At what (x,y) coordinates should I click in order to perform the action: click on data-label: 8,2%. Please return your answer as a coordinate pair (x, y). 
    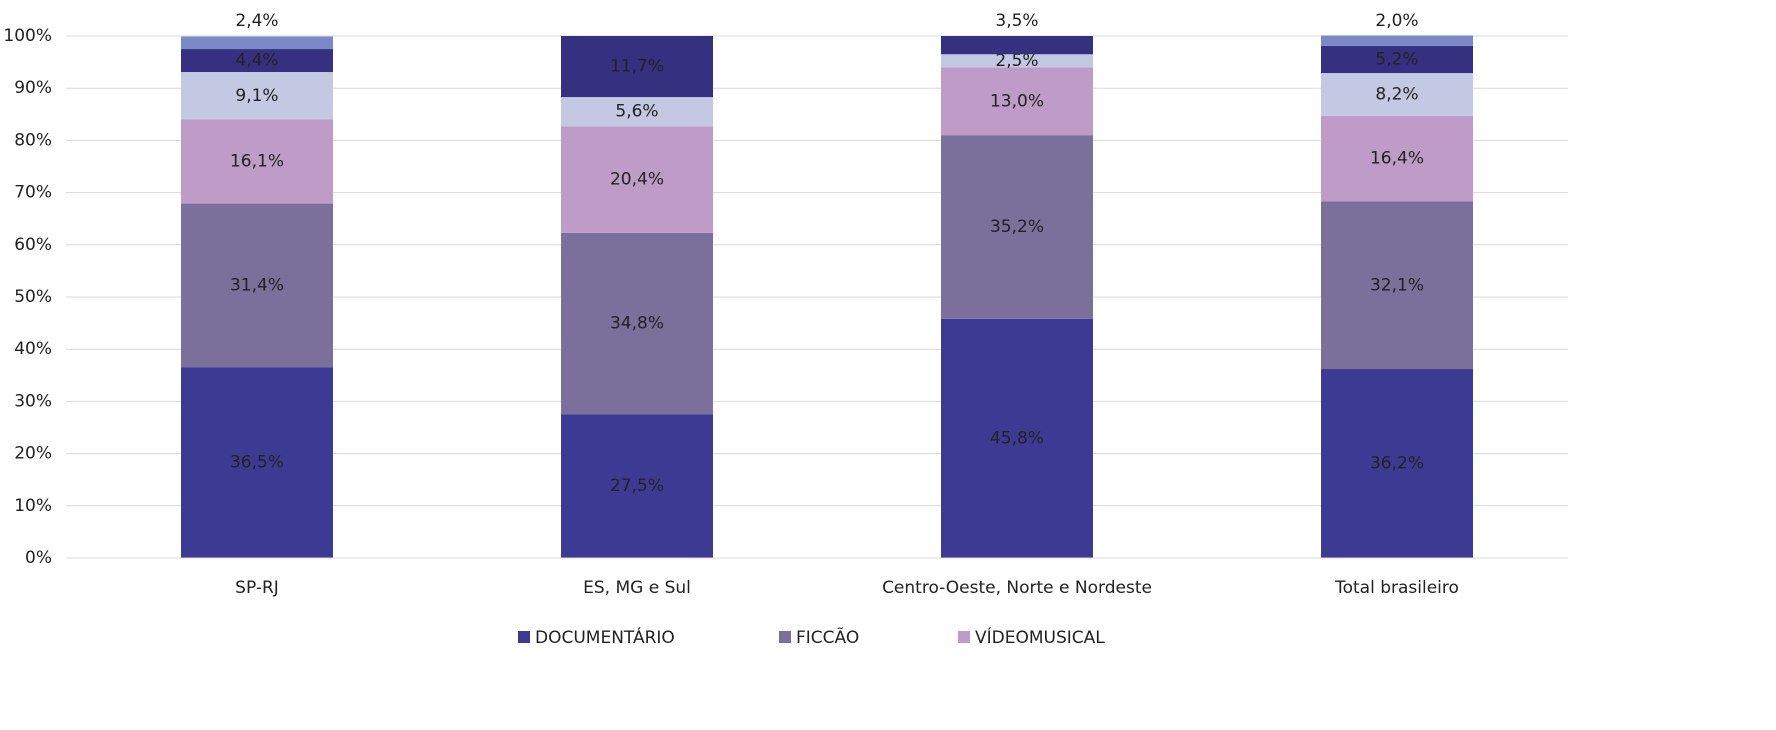
    Looking at the image, I should click on (1396, 94).